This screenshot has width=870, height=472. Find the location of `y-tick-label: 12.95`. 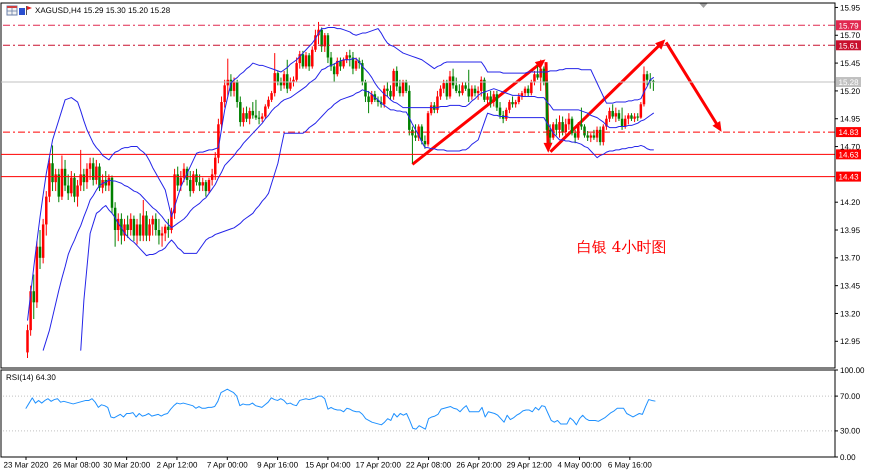

y-tick-label: 12.95 is located at coordinates (850, 341).